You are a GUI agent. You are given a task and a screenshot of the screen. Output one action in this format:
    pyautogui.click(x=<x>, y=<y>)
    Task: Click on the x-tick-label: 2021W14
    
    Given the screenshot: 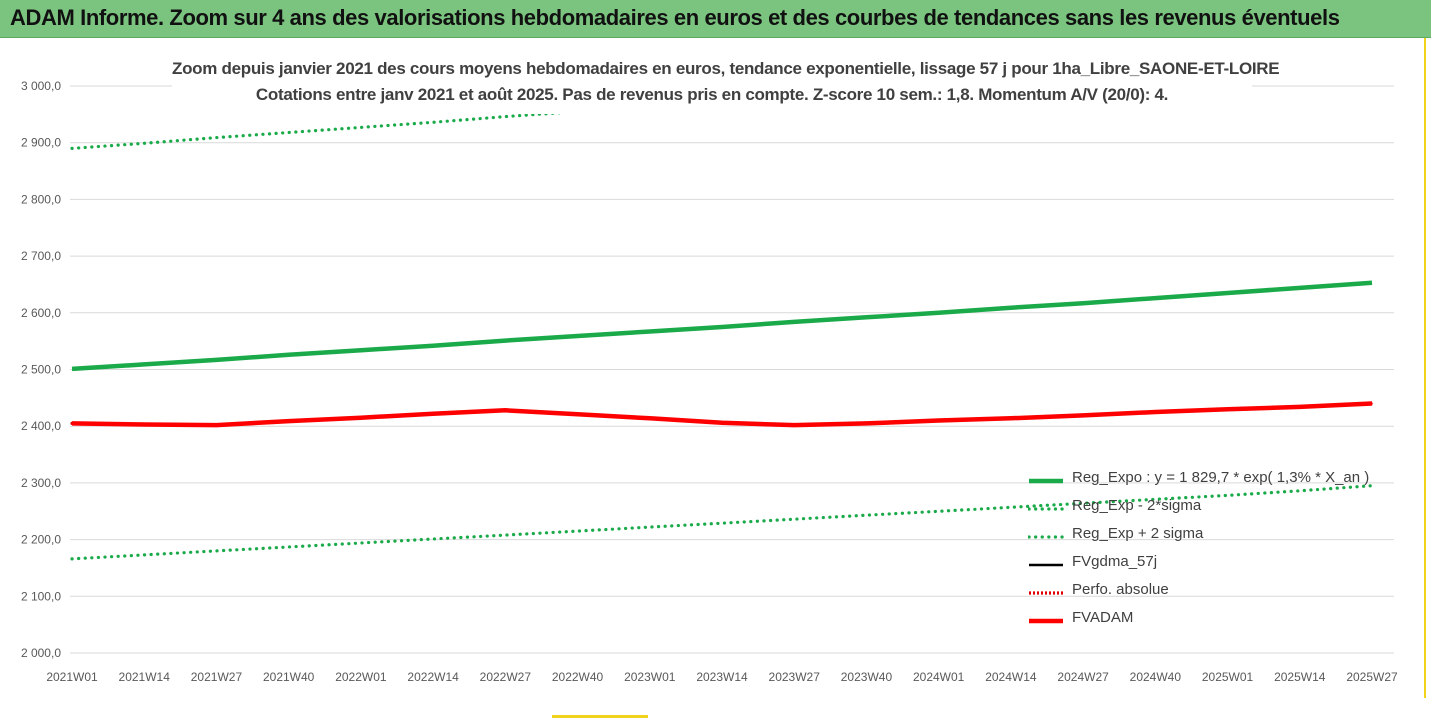 What is the action you would take?
    pyautogui.click(x=145, y=677)
    